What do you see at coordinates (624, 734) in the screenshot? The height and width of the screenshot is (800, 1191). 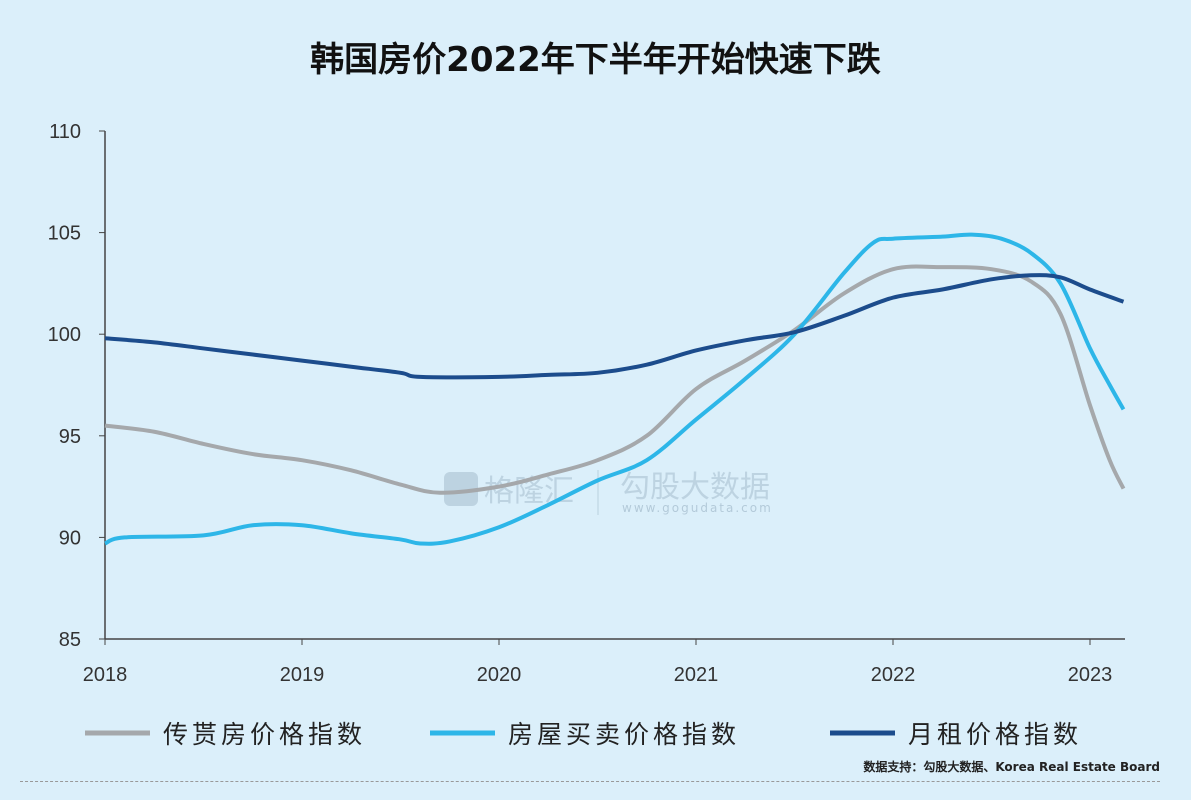 I see `legend-label: 房屋买卖价格指数` at bounding box center [624, 734].